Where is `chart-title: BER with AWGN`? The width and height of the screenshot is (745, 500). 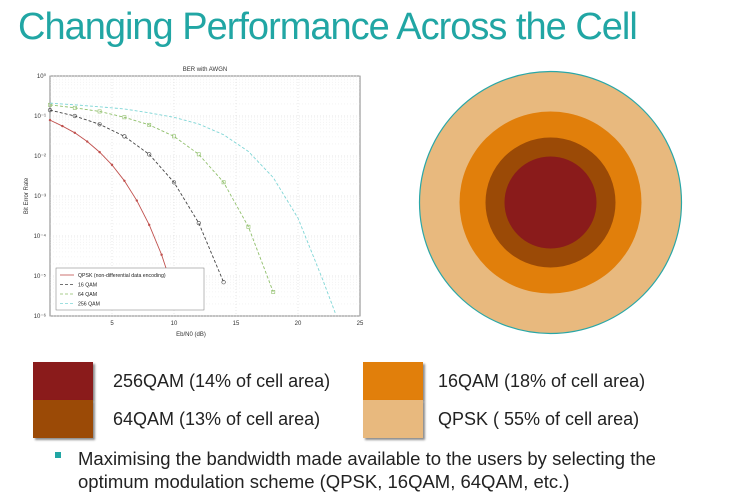
chart-title: BER with AWGN is located at coordinates (205, 70).